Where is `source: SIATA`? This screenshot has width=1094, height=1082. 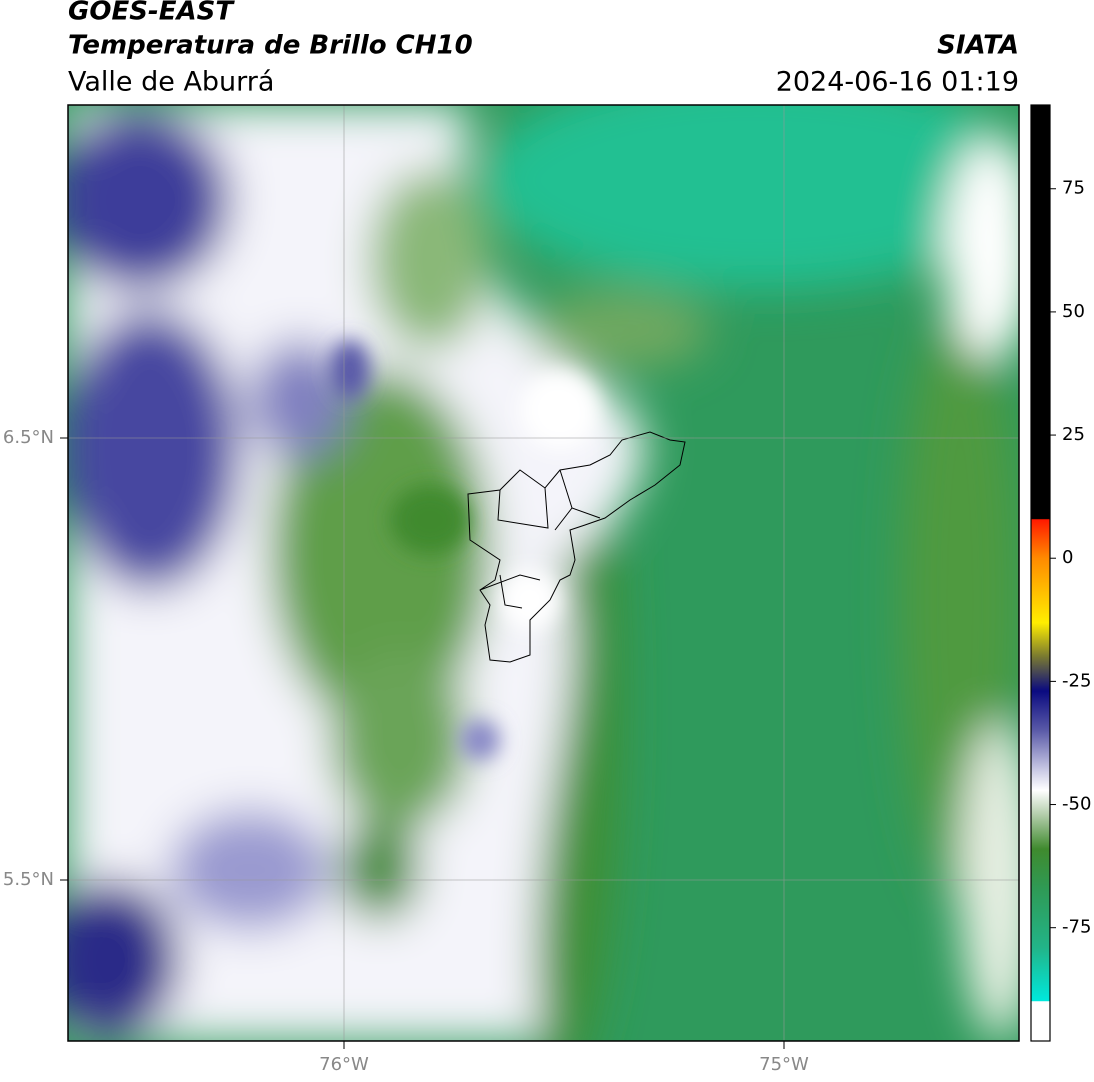 source: SIATA is located at coordinates (978, 46).